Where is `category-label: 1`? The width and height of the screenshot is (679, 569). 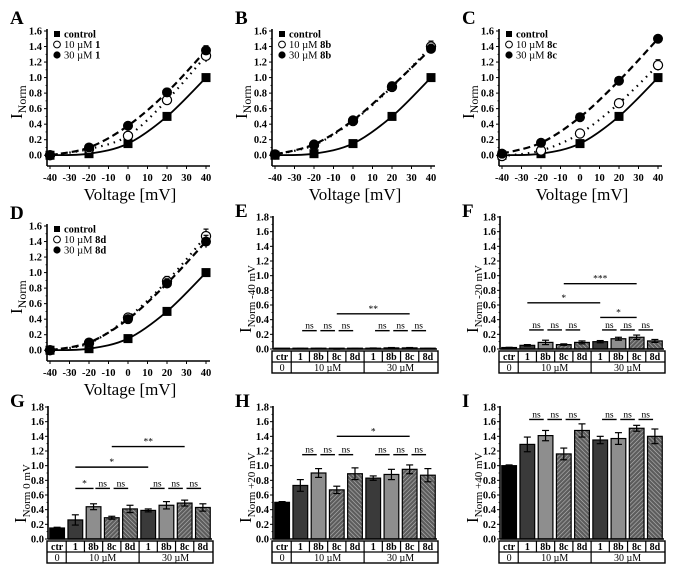
category-label: 1 is located at coordinates (373, 547).